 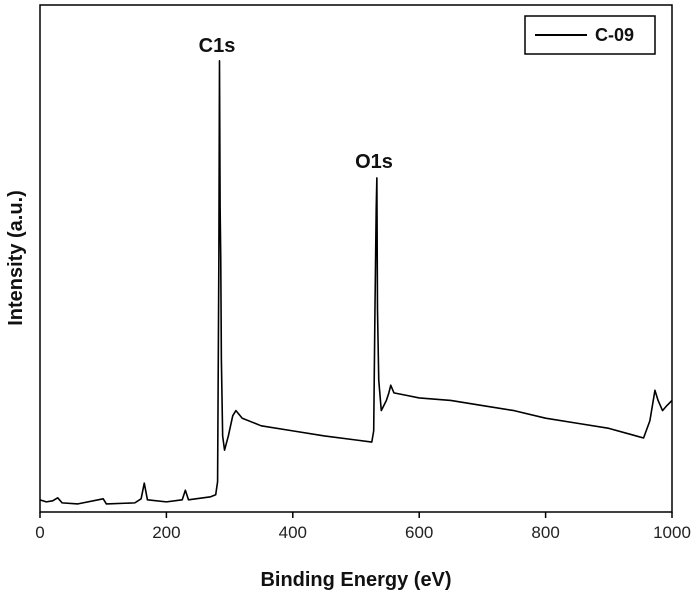 I want to click on x-axis-title: Binding Energy (eV), so click(x=355, y=580).